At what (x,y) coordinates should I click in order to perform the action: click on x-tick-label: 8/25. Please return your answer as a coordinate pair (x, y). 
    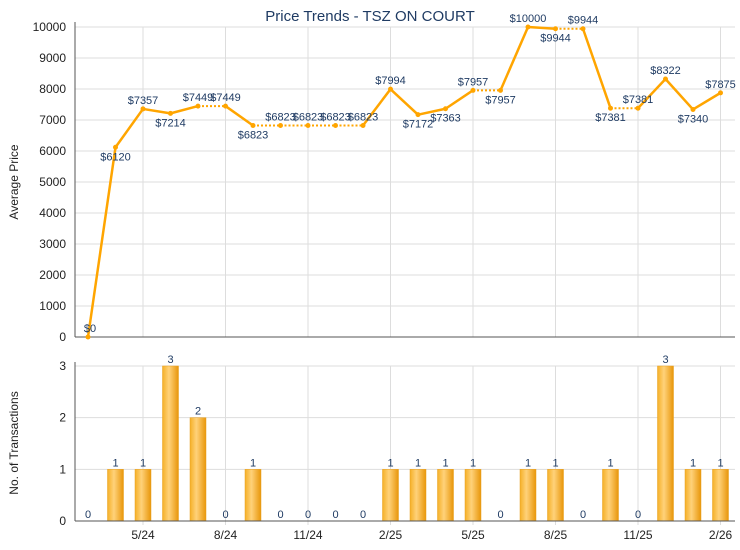
    Looking at the image, I should click on (556, 535).